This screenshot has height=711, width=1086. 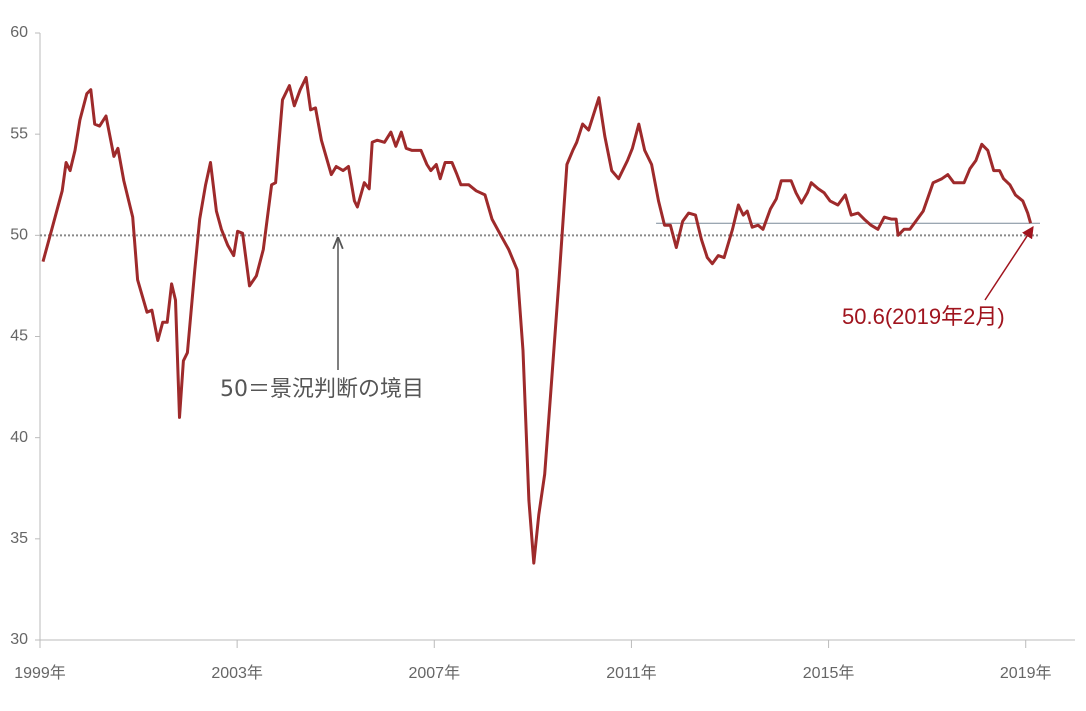 I want to click on y-tick-label: 60, so click(x=19, y=32).